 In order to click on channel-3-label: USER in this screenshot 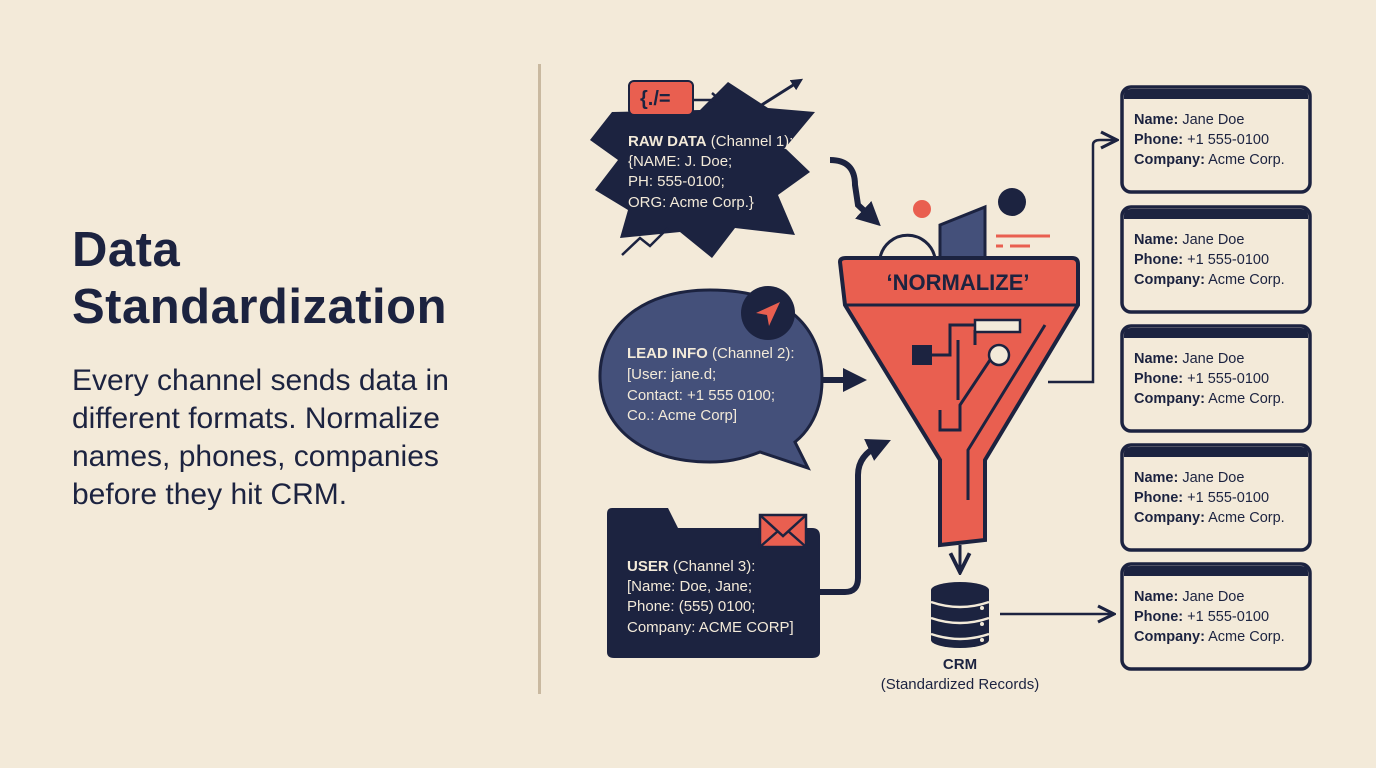, I will do `click(648, 566)`.